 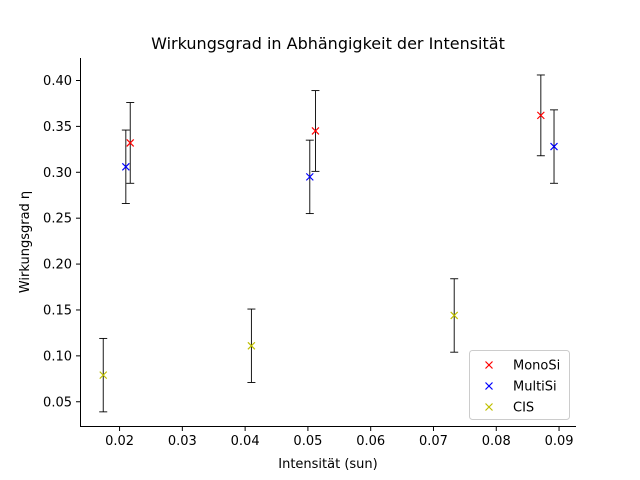 What do you see at coordinates (523, 408) in the screenshot?
I see `legend-label-cis: CIS` at bounding box center [523, 408].